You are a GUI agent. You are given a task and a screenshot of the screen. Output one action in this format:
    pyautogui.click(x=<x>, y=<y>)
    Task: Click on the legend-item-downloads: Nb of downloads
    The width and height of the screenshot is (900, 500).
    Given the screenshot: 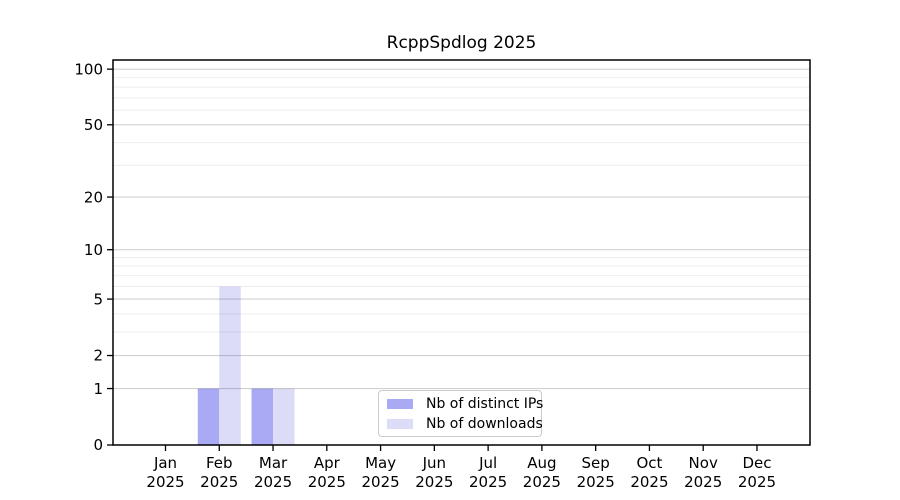 What is the action you would take?
    pyautogui.click(x=465, y=423)
    